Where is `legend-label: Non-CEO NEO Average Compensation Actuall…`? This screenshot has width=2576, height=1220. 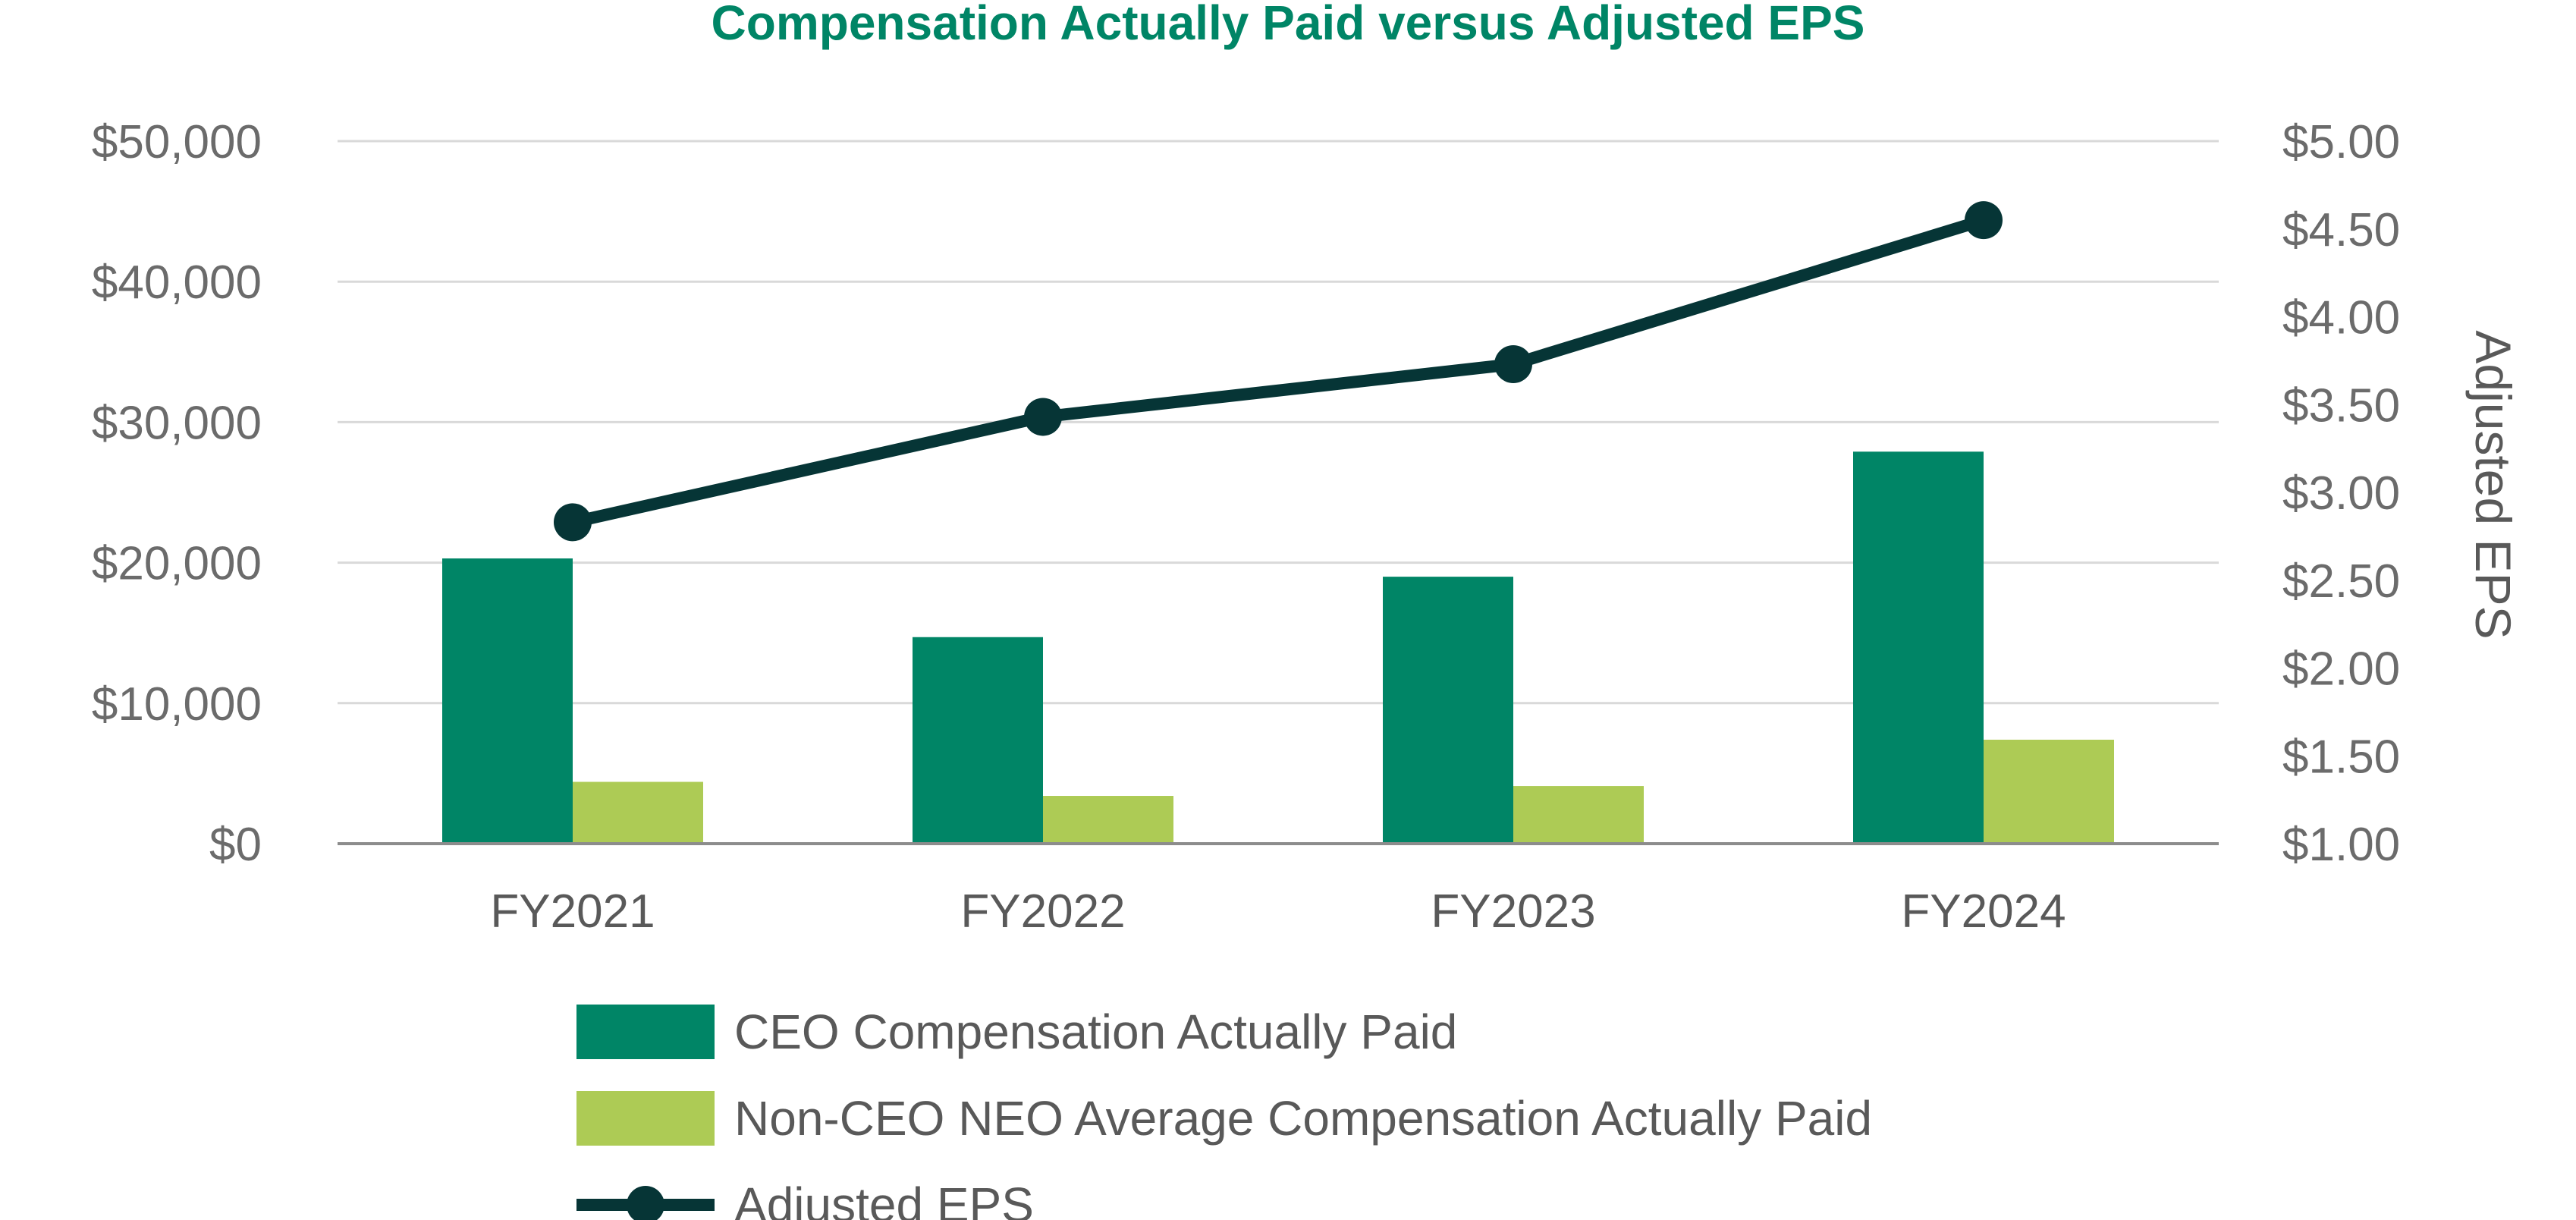 legend-label: Non-CEO NEO Average Compensation Actuall… is located at coordinates (1303, 1118).